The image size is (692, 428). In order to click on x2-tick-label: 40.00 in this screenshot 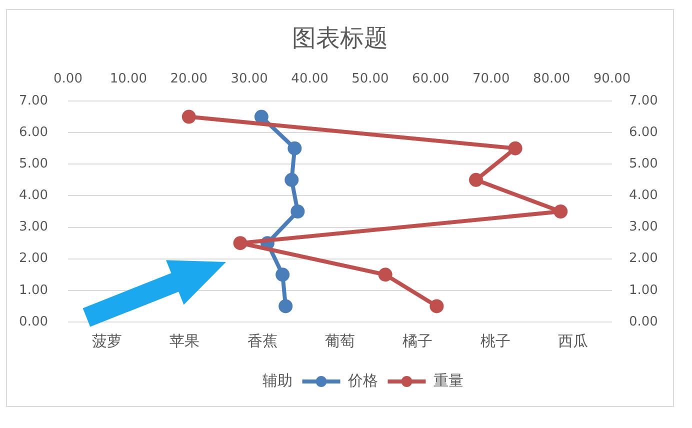, I will do `click(309, 79)`.